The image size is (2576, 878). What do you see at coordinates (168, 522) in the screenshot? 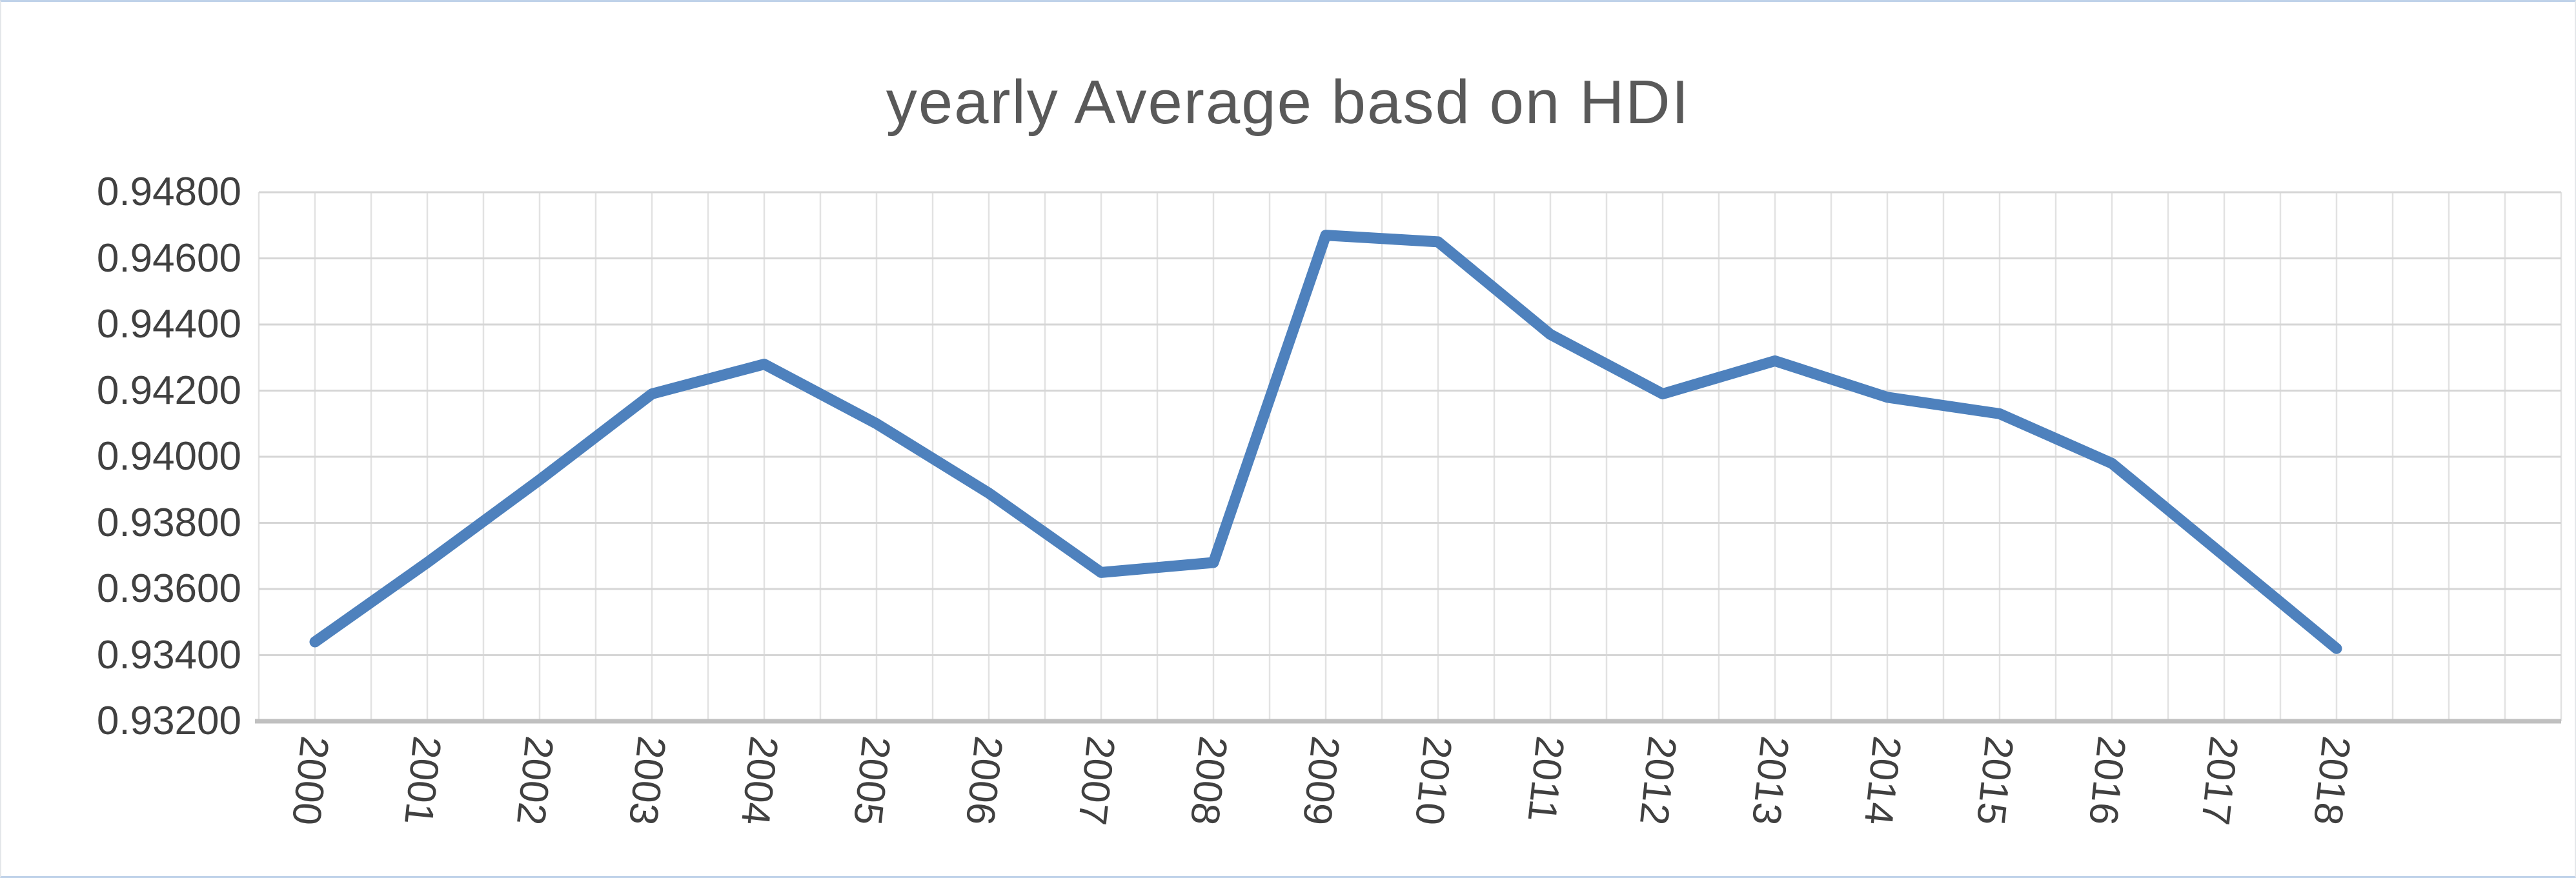
I see `y-tick-label: 0.93800` at bounding box center [168, 522].